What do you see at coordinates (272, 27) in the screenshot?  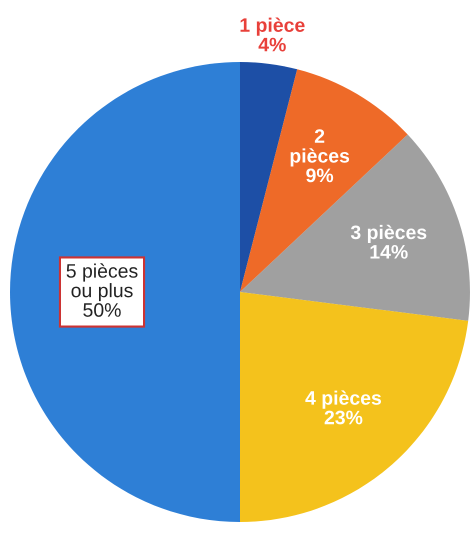 I see `slice-label: 1 pièce` at bounding box center [272, 27].